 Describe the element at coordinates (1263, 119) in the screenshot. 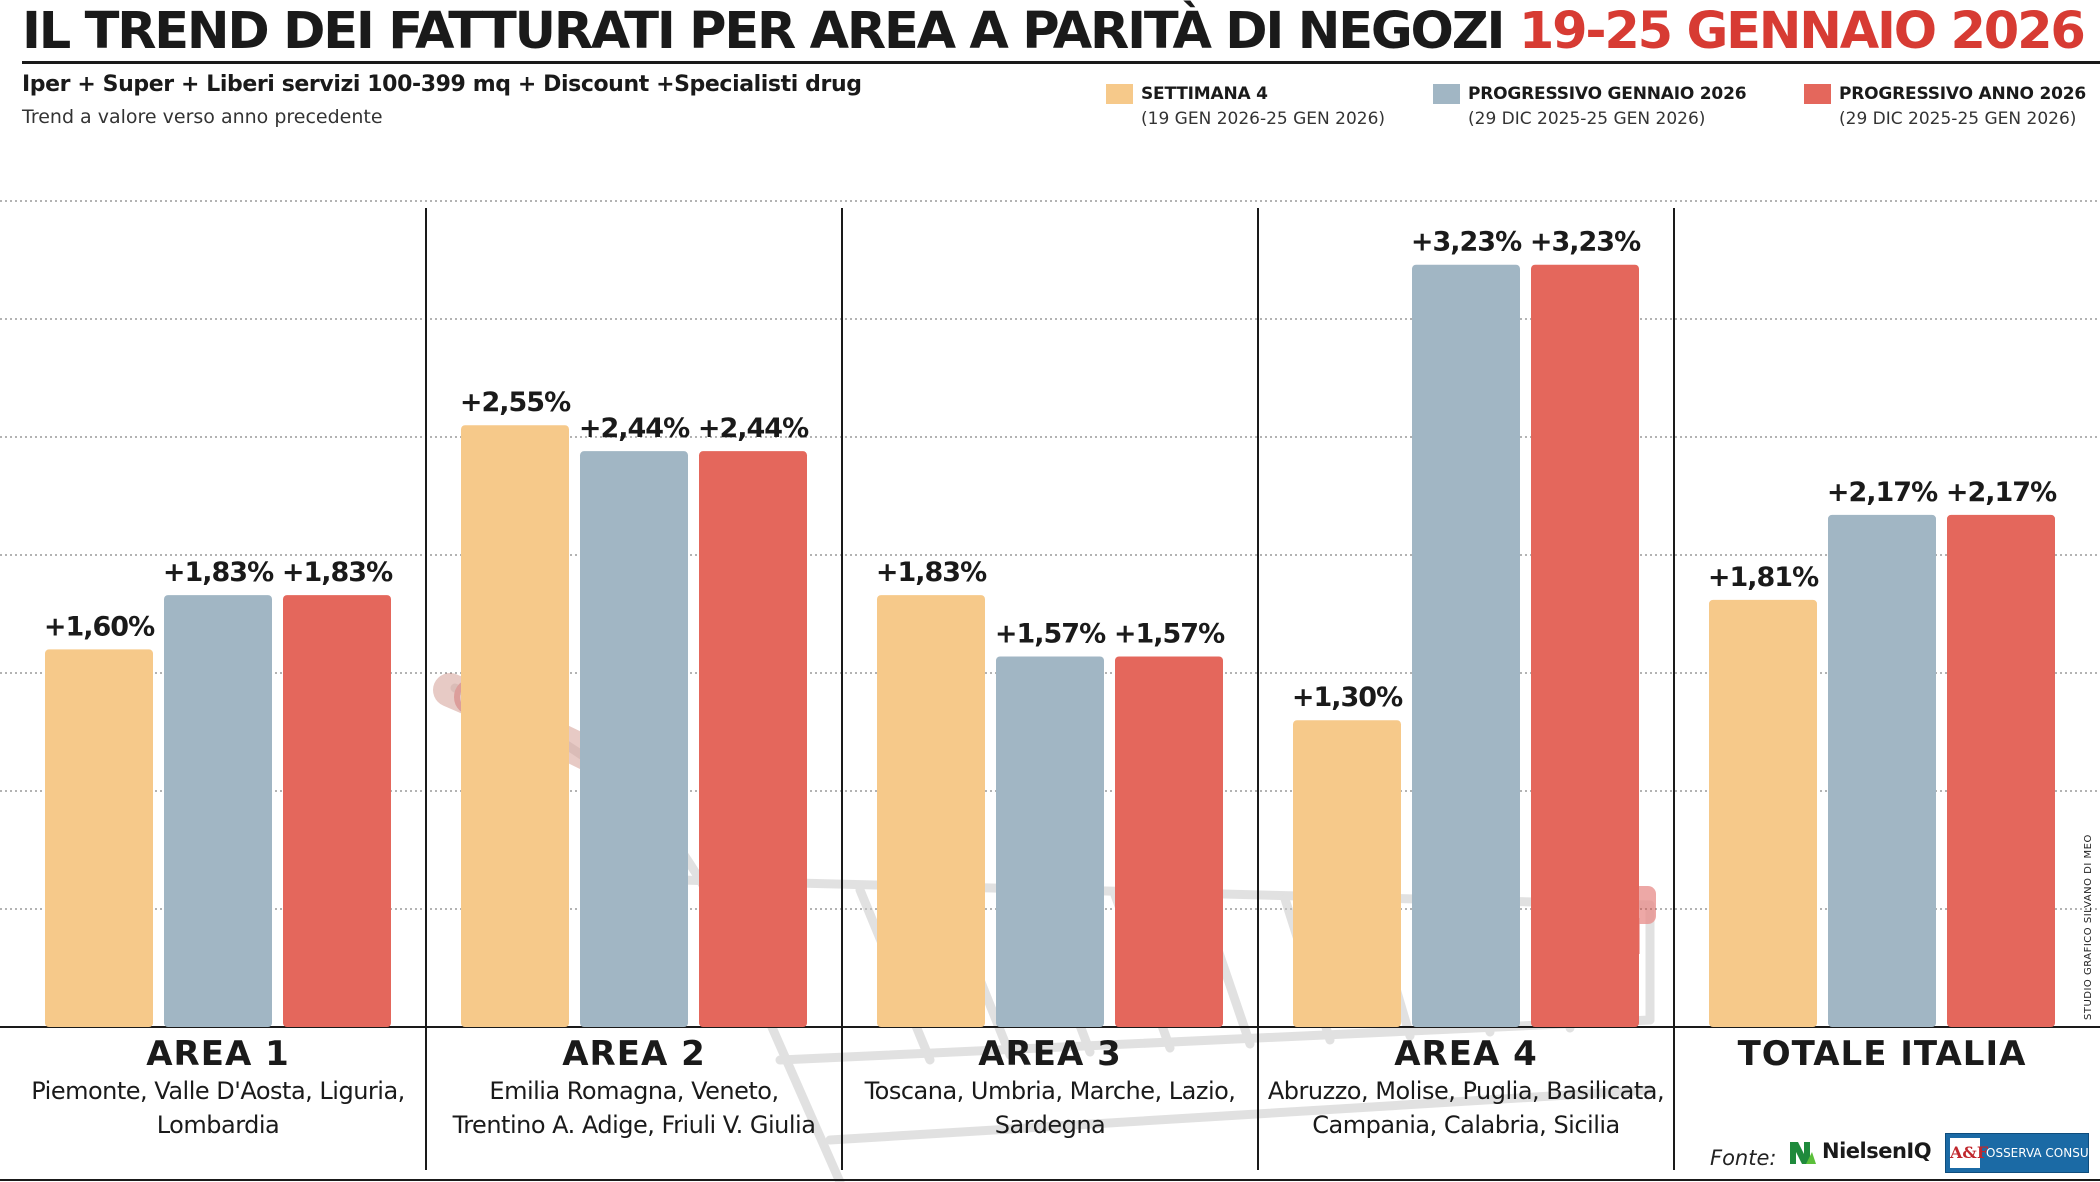

I see `legend-range: (19 GEN 2026-25 GEN 2026)` at that location.